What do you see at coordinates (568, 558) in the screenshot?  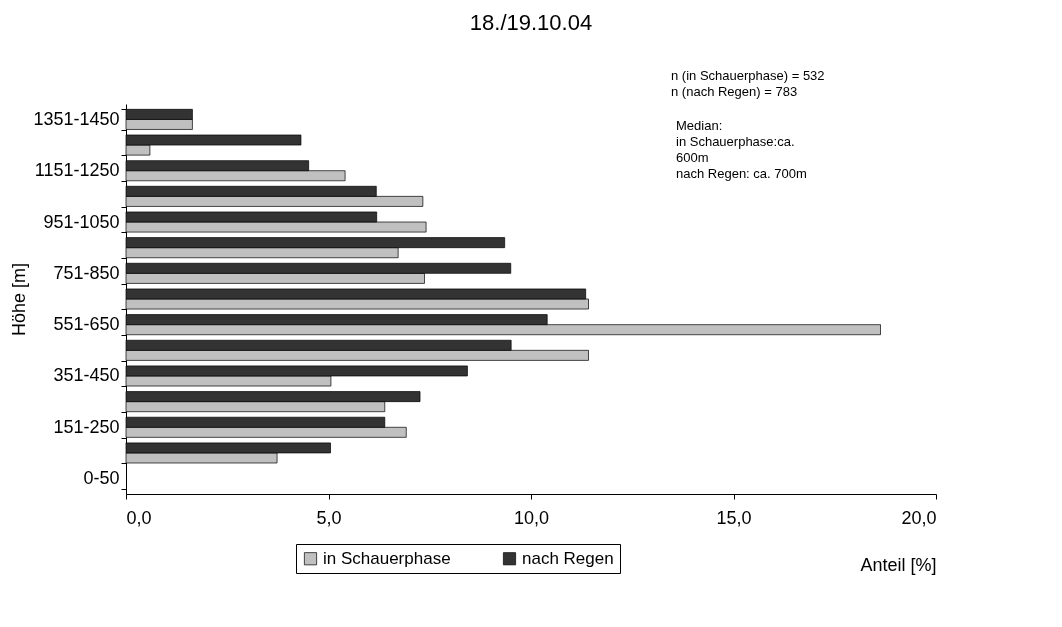 I see `legend-label: nach Regen` at bounding box center [568, 558].